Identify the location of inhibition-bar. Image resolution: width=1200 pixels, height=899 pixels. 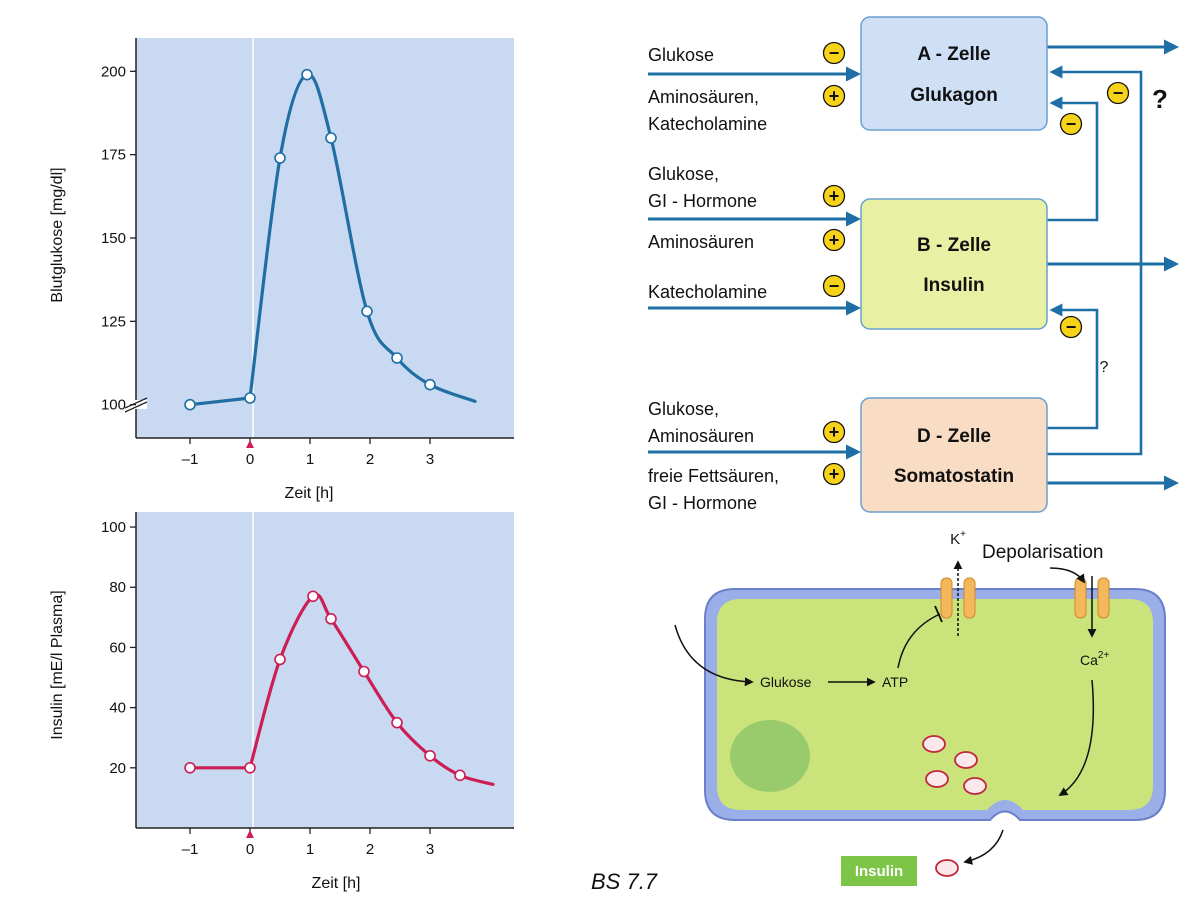
(938, 614).